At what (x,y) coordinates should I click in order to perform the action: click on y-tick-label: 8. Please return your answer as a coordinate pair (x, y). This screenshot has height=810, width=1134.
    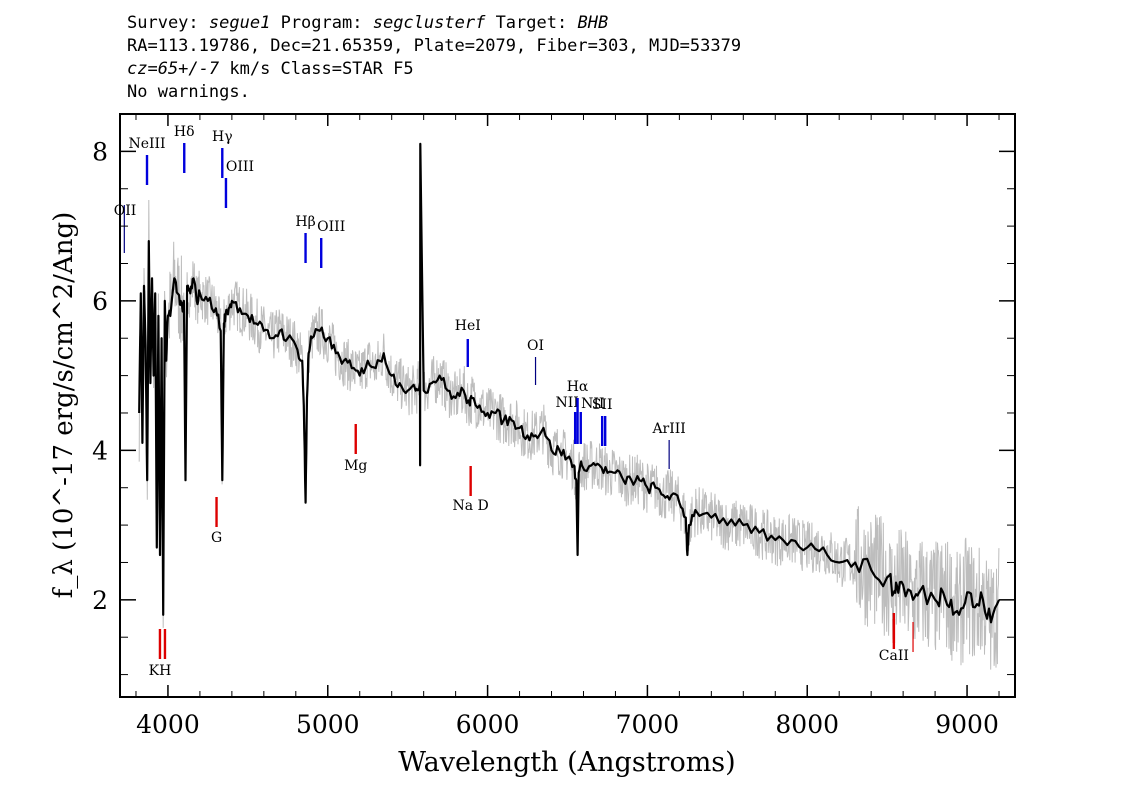
    Looking at the image, I should click on (100, 151).